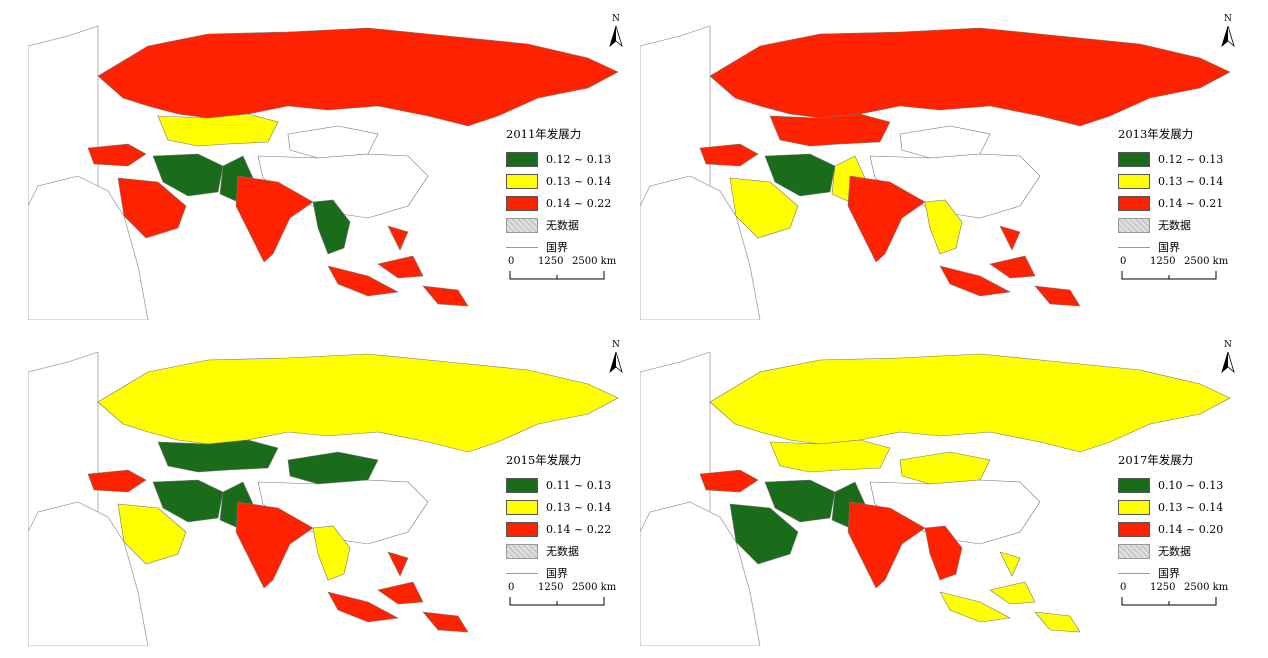 The width and height of the screenshot is (1268, 658). I want to click on legend-item: 0.14 ~ 0.22, so click(562, 529).